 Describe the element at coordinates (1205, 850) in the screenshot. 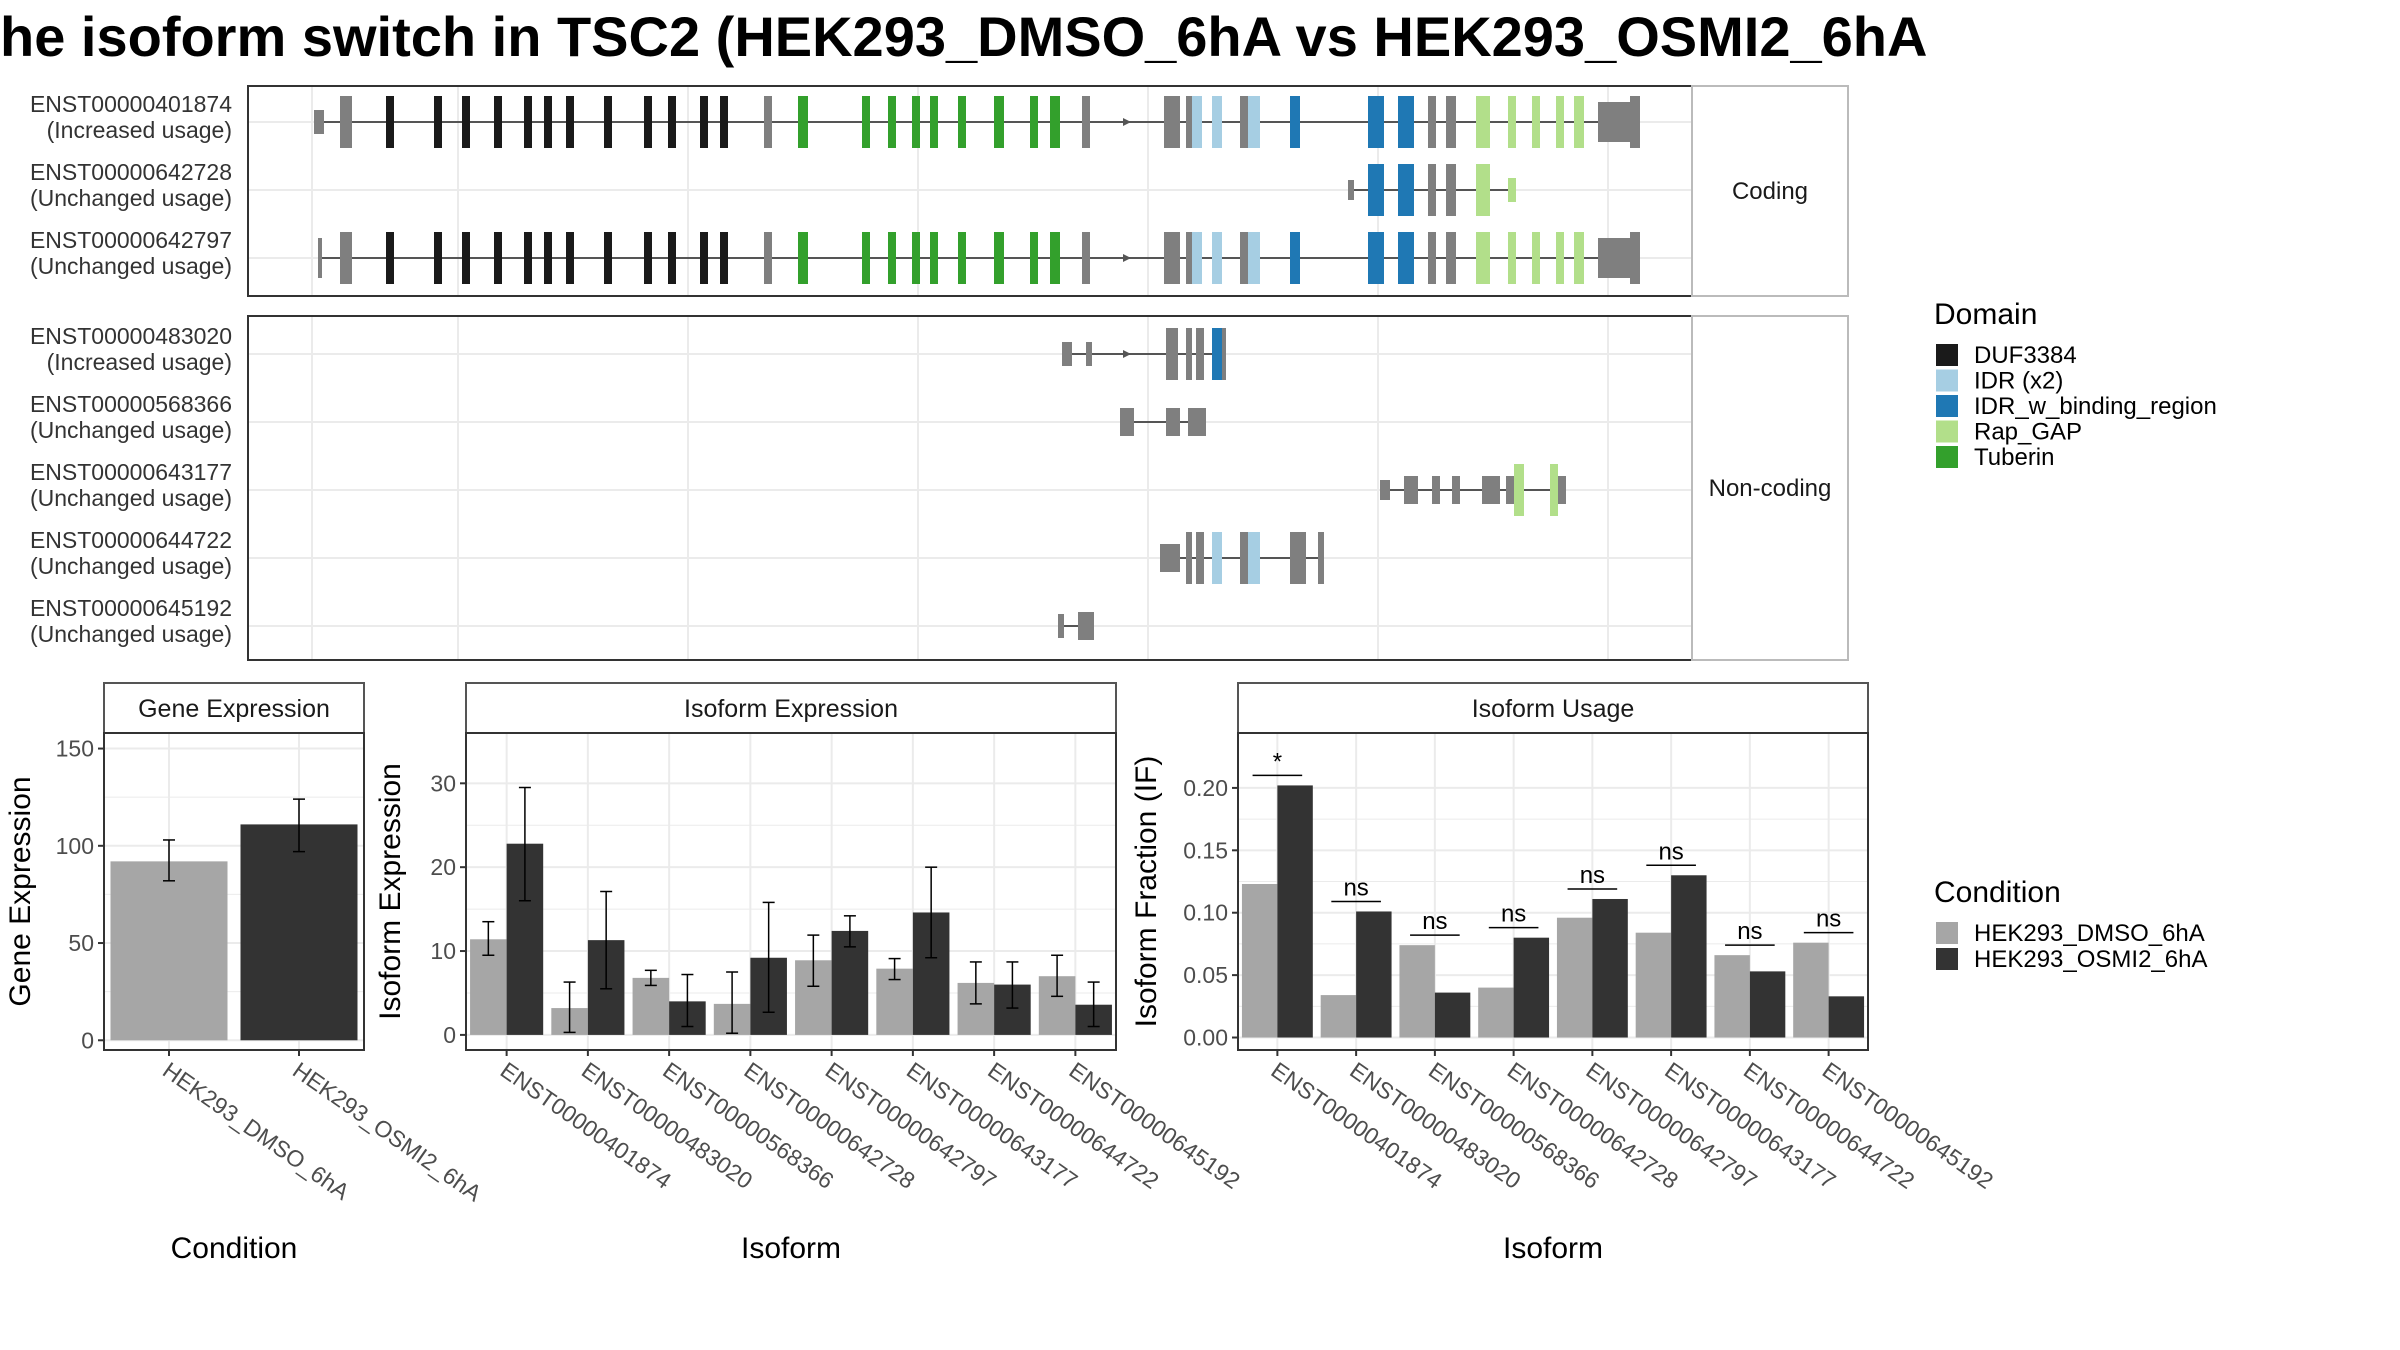

I see `y-tick-label: 0.15` at that location.